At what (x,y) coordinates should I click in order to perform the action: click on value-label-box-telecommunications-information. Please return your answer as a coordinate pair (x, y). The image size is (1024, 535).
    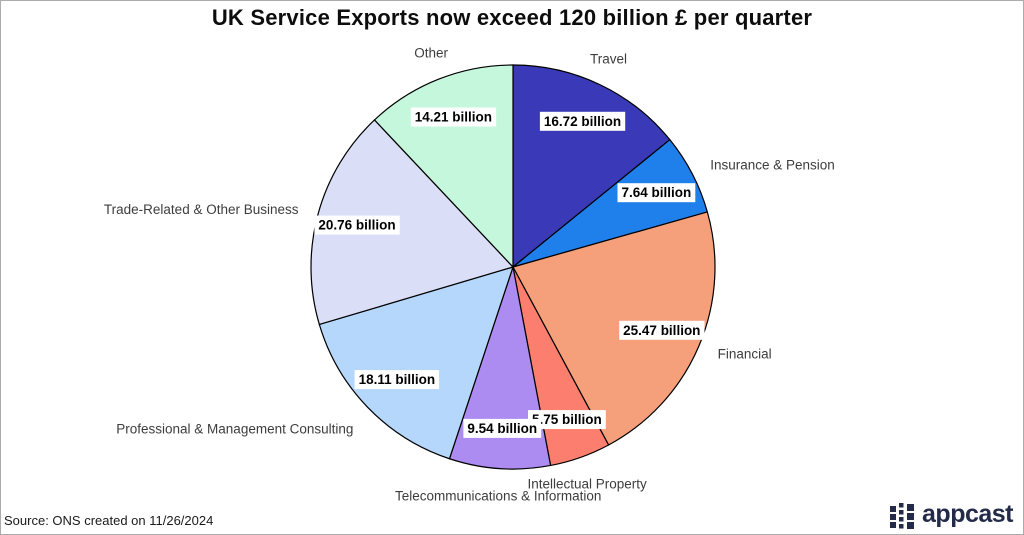
    Looking at the image, I should click on (502, 428).